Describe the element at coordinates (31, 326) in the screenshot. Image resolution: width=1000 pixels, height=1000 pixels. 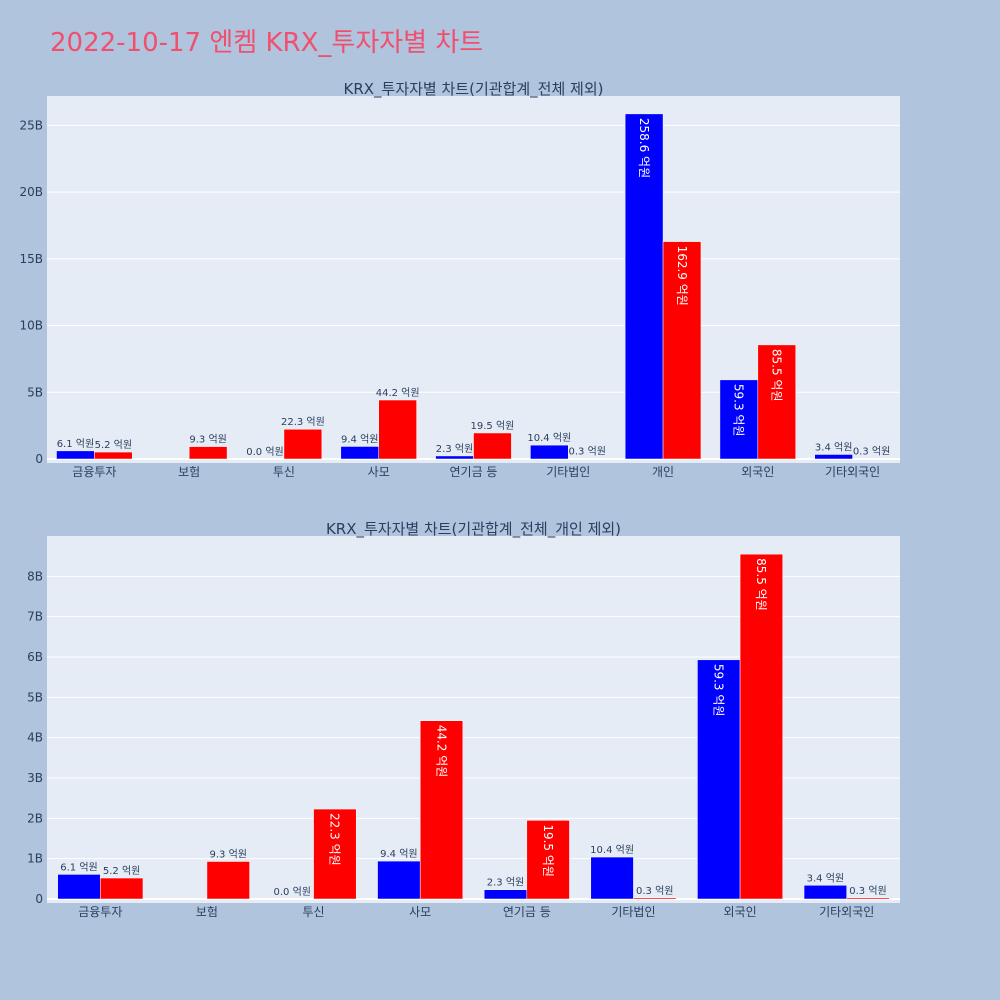
I see `y-tick-label: 10B` at that location.